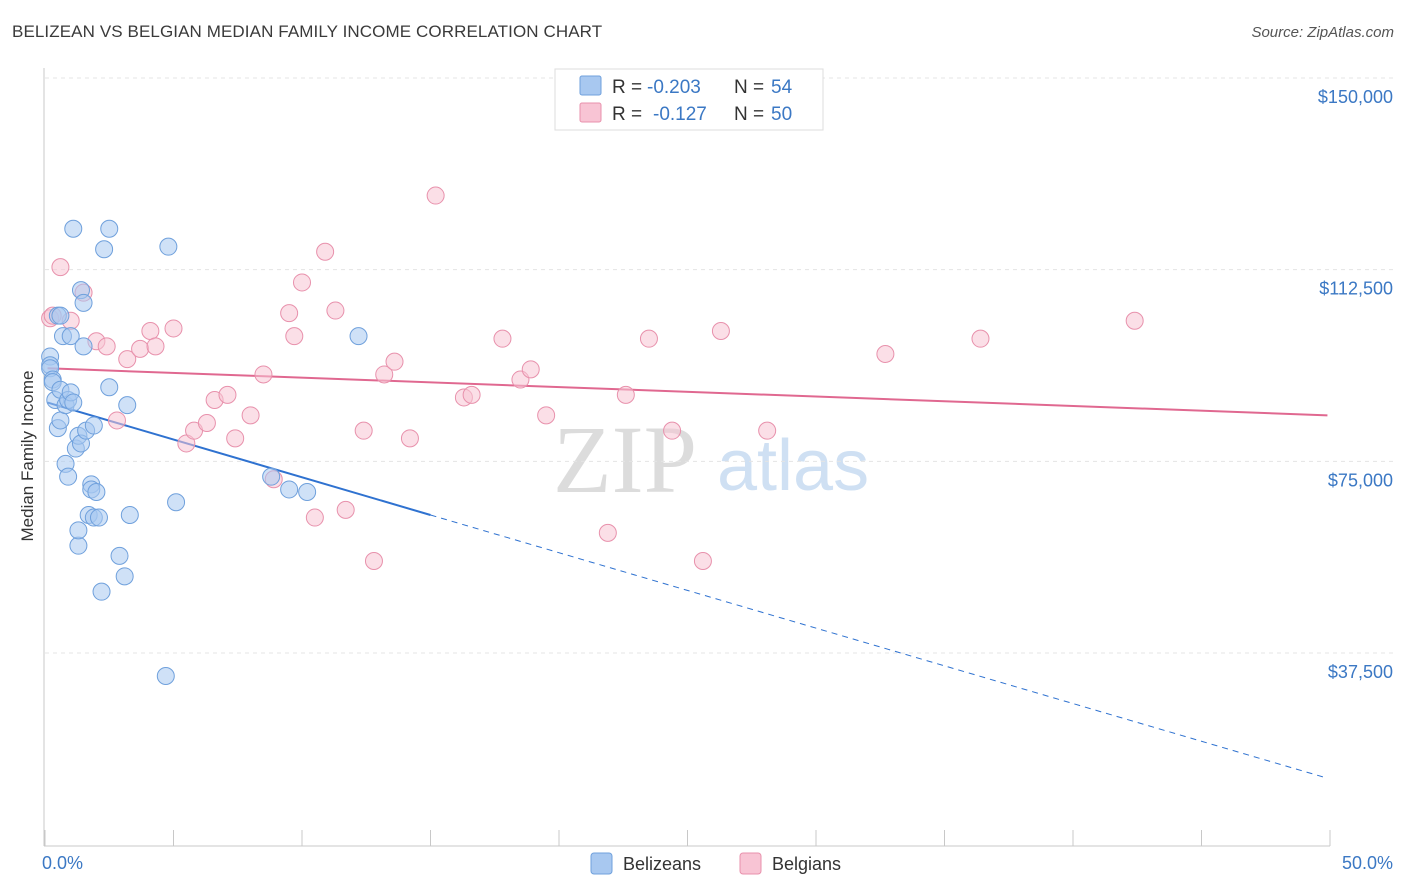  What do you see at coordinates (806, 864) in the screenshot?
I see `bottom-legend-label-belgians: Belgians` at bounding box center [806, 864].